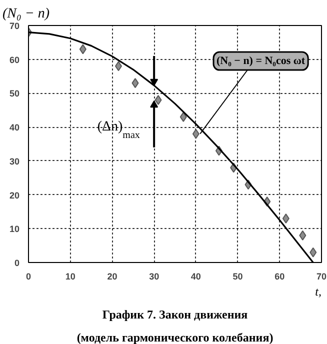  What do you see at coordinates (195, 277) in the screenshot?
I see `x-tick-label: 40` at bounding box center [195, 277].